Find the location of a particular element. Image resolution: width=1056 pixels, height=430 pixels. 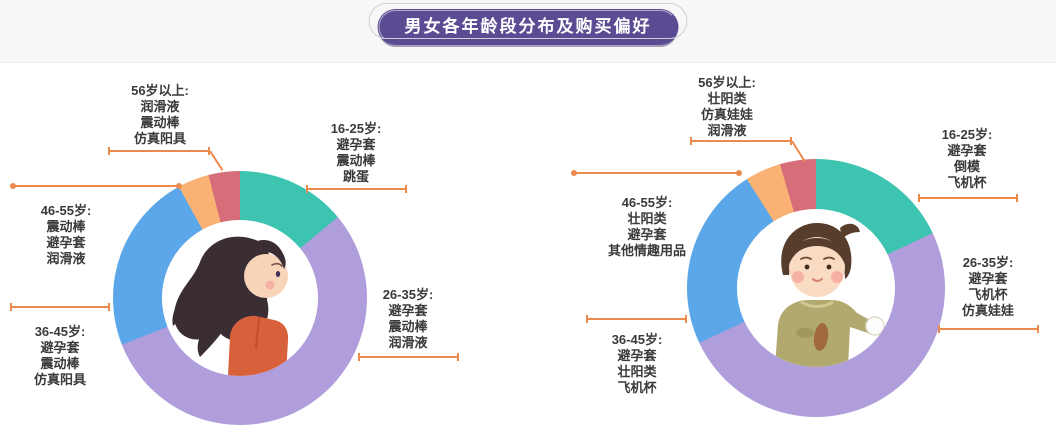

woman-illustration is located at coordinates (240, 298).